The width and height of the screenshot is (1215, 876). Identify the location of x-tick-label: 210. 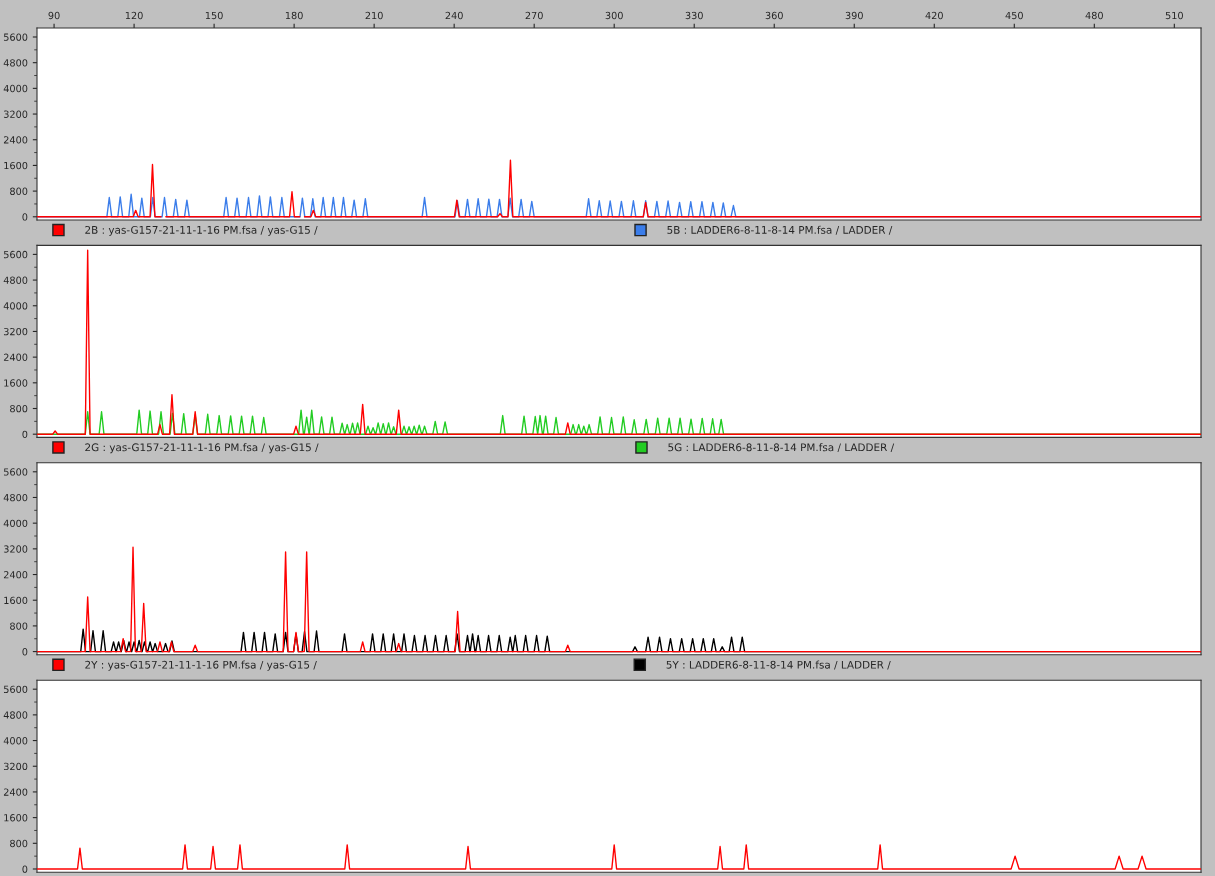
(374, 15).